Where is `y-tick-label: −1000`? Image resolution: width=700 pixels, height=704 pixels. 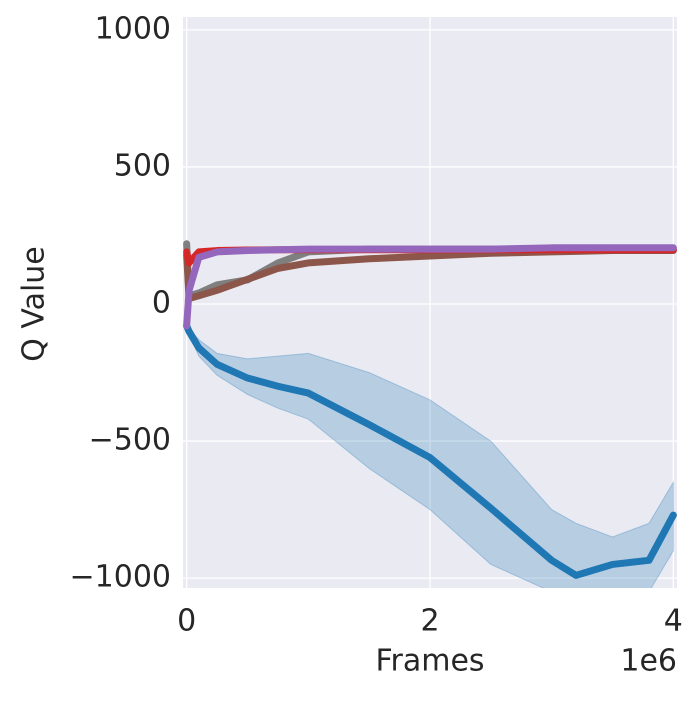
y-tick-label: −1000 is located at coordinates (120, 577).